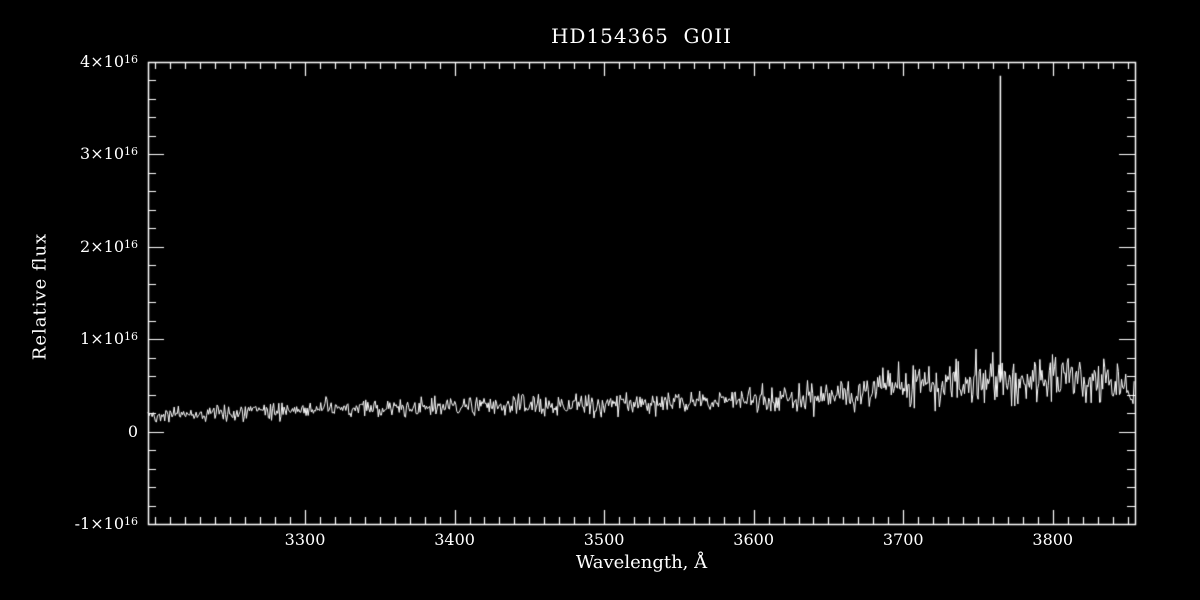 This screenshot has width=1200, height=600. I want to click on y-axis-label: Relative flux, so click(40, 296).